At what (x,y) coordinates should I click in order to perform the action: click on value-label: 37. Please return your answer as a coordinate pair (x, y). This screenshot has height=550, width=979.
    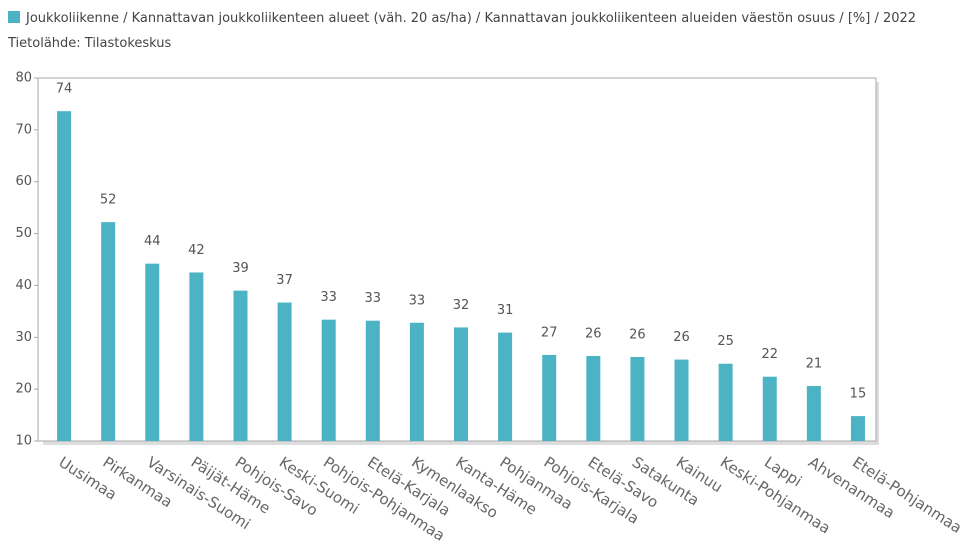
    Looking at the image, I should click on (284, 280).